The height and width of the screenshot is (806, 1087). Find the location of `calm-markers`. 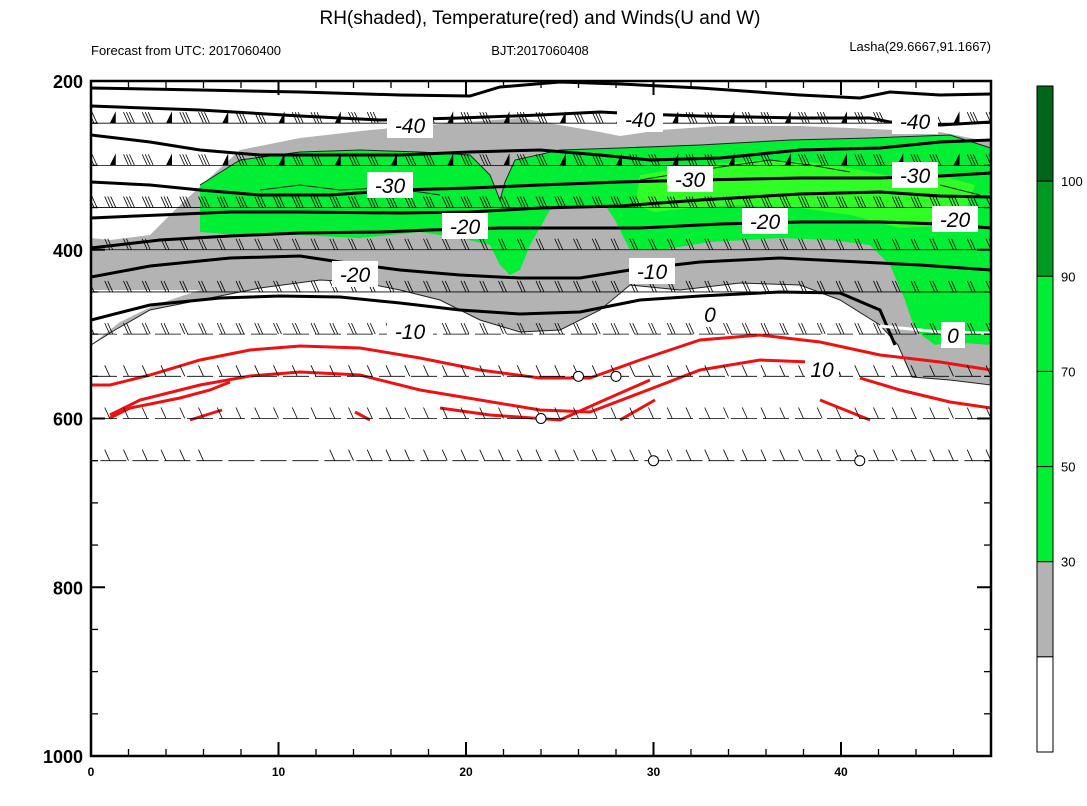

calm-markers is located at coordinates (700, 418).